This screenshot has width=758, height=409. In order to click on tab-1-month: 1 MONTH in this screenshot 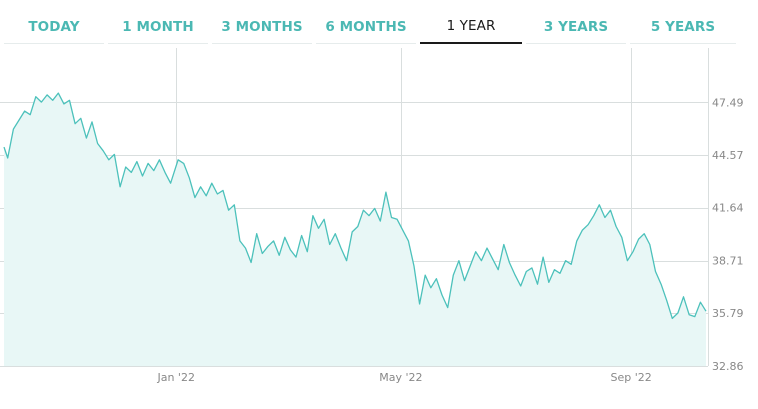, I will do `click(158, 27)`.